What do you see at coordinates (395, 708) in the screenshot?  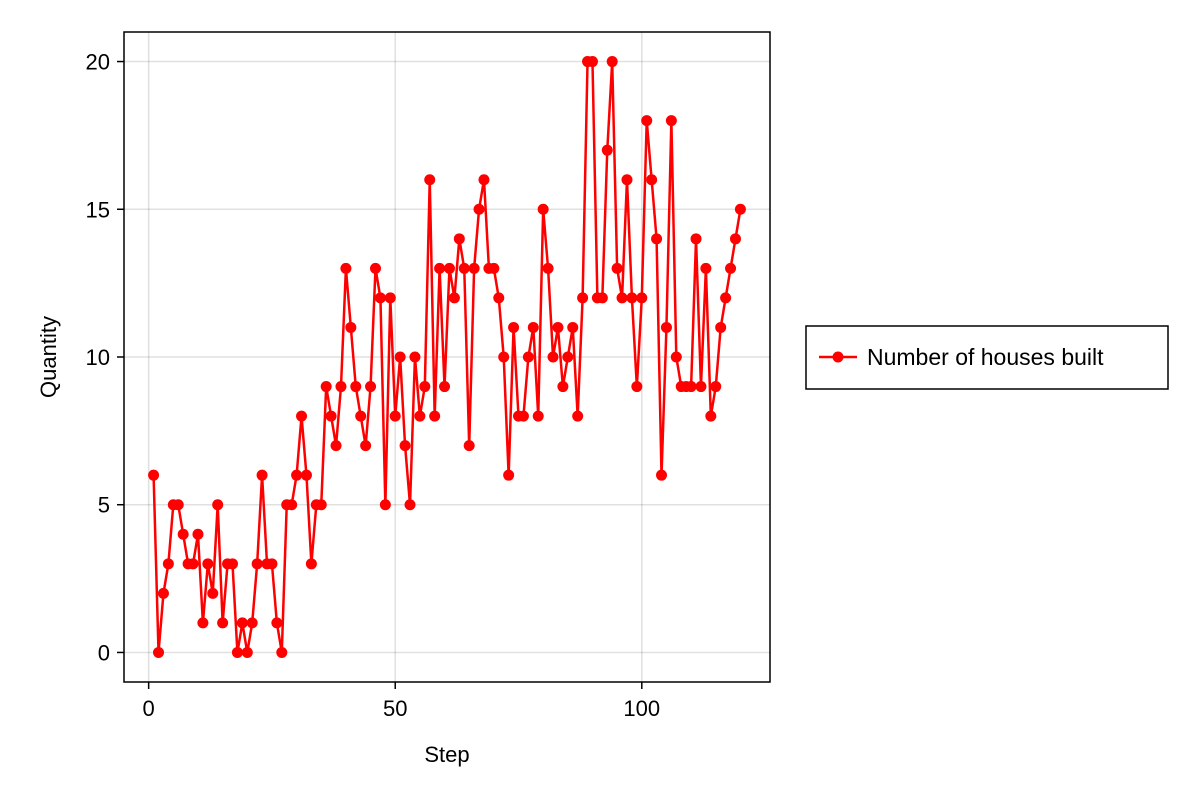 I see `x-tick-label: 50` at bounding box center [395, 708].